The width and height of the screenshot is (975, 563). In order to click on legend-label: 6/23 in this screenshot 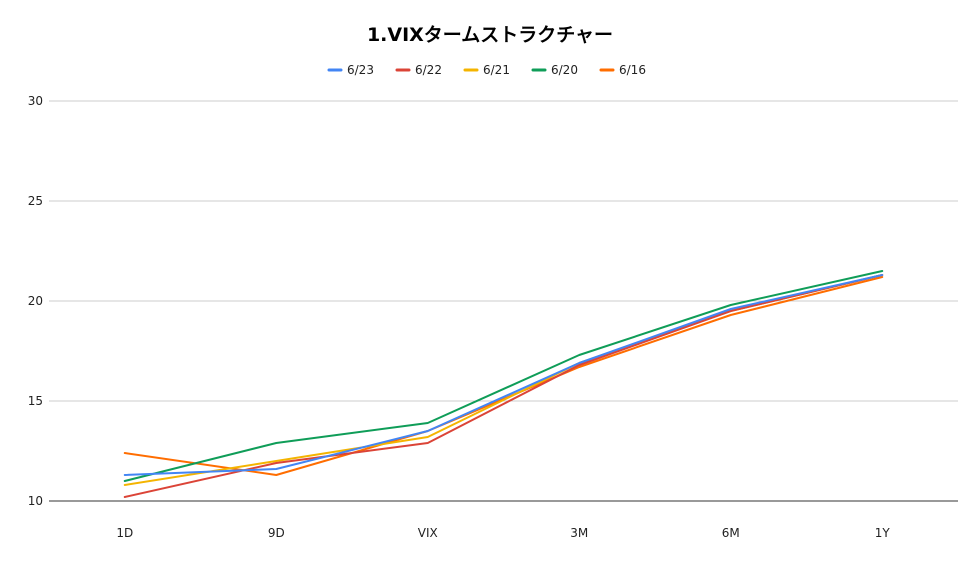, I will do `click(360, 70)`.